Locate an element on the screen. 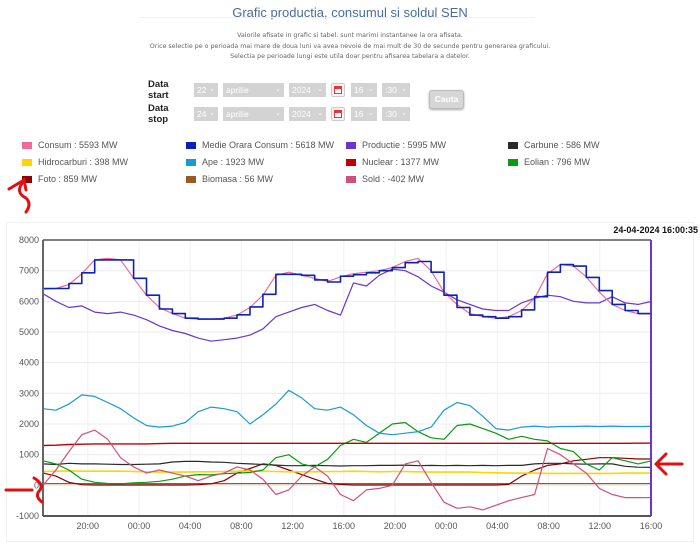 The image size is (700, 549). legend-label: Consum : 5593 MW is located at coordinates (78, 145).